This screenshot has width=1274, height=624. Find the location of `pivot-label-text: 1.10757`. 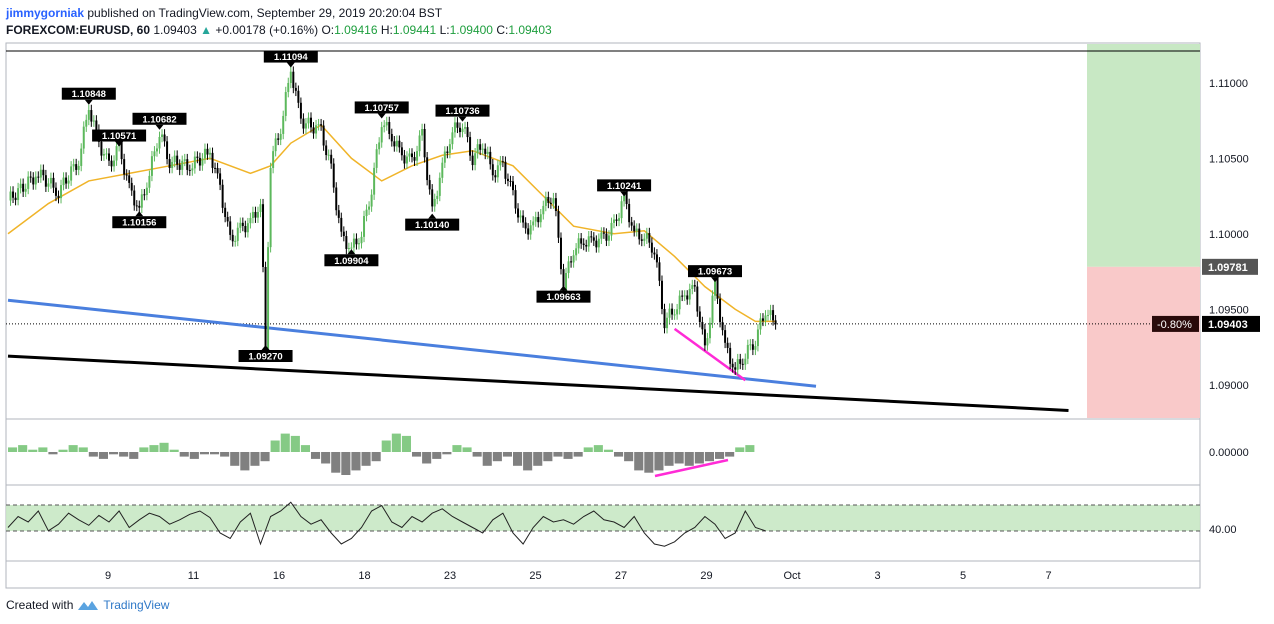

pivot-label-text: 1.10757 is located at coordinates (382, 108).